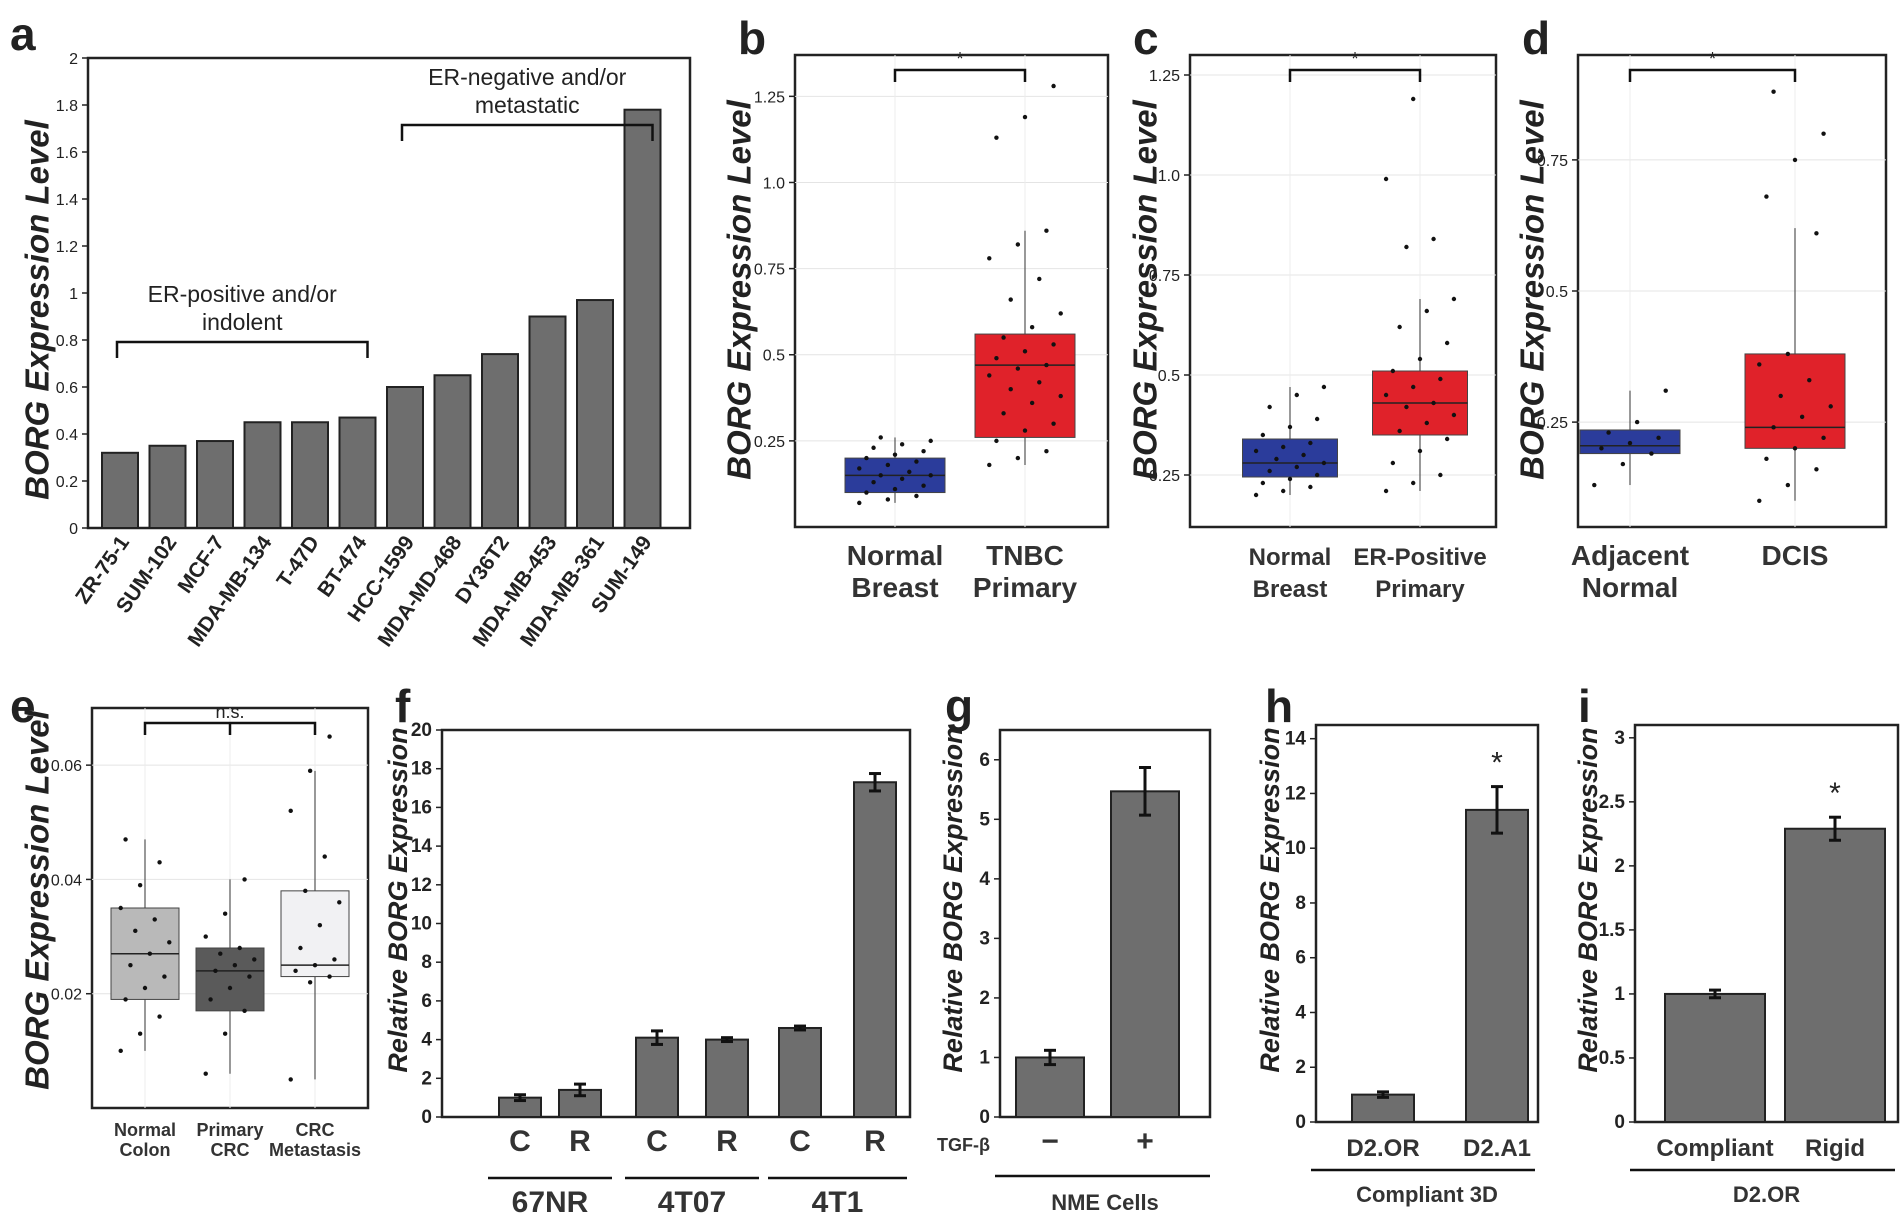  Describe the element at coordinates (66, 880) in the screenshot. I see `y-tick-label: 0.04` at that location.